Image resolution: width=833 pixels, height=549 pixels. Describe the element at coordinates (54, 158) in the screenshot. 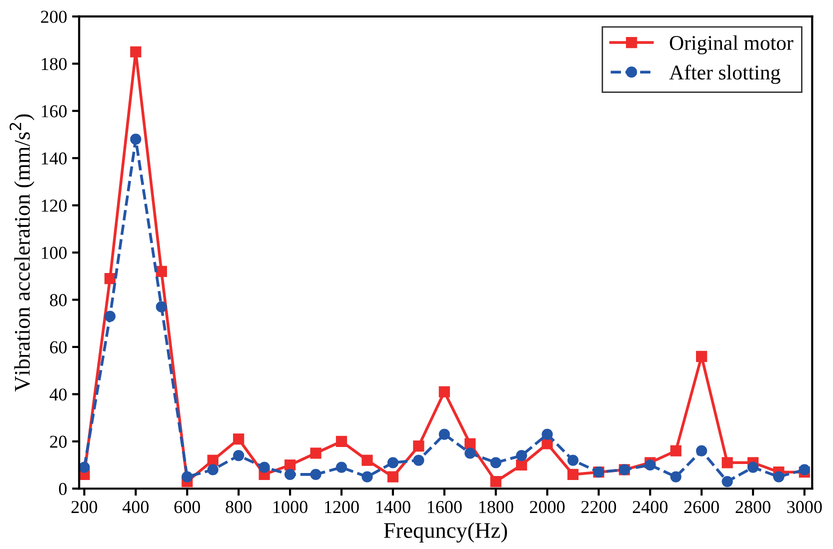

I see `y-tick-label: 140` at that location.